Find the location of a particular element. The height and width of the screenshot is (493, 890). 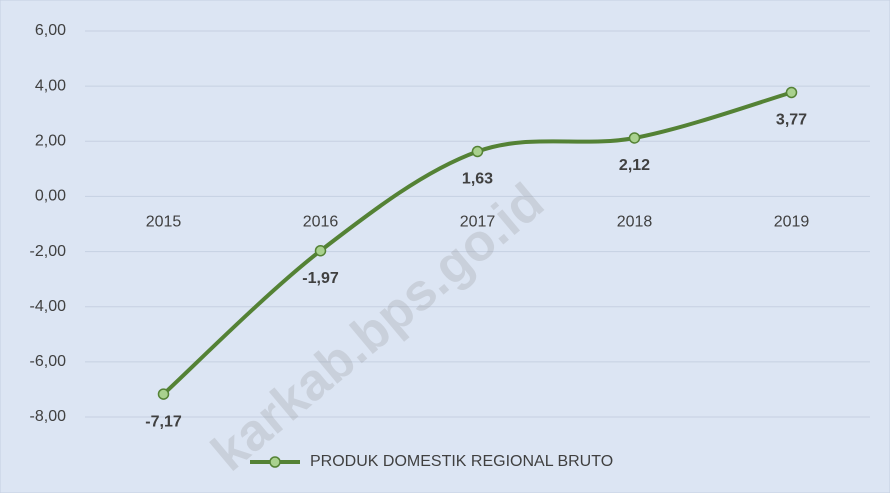

data-label: -7,17 is located at coordinates (163, 421).